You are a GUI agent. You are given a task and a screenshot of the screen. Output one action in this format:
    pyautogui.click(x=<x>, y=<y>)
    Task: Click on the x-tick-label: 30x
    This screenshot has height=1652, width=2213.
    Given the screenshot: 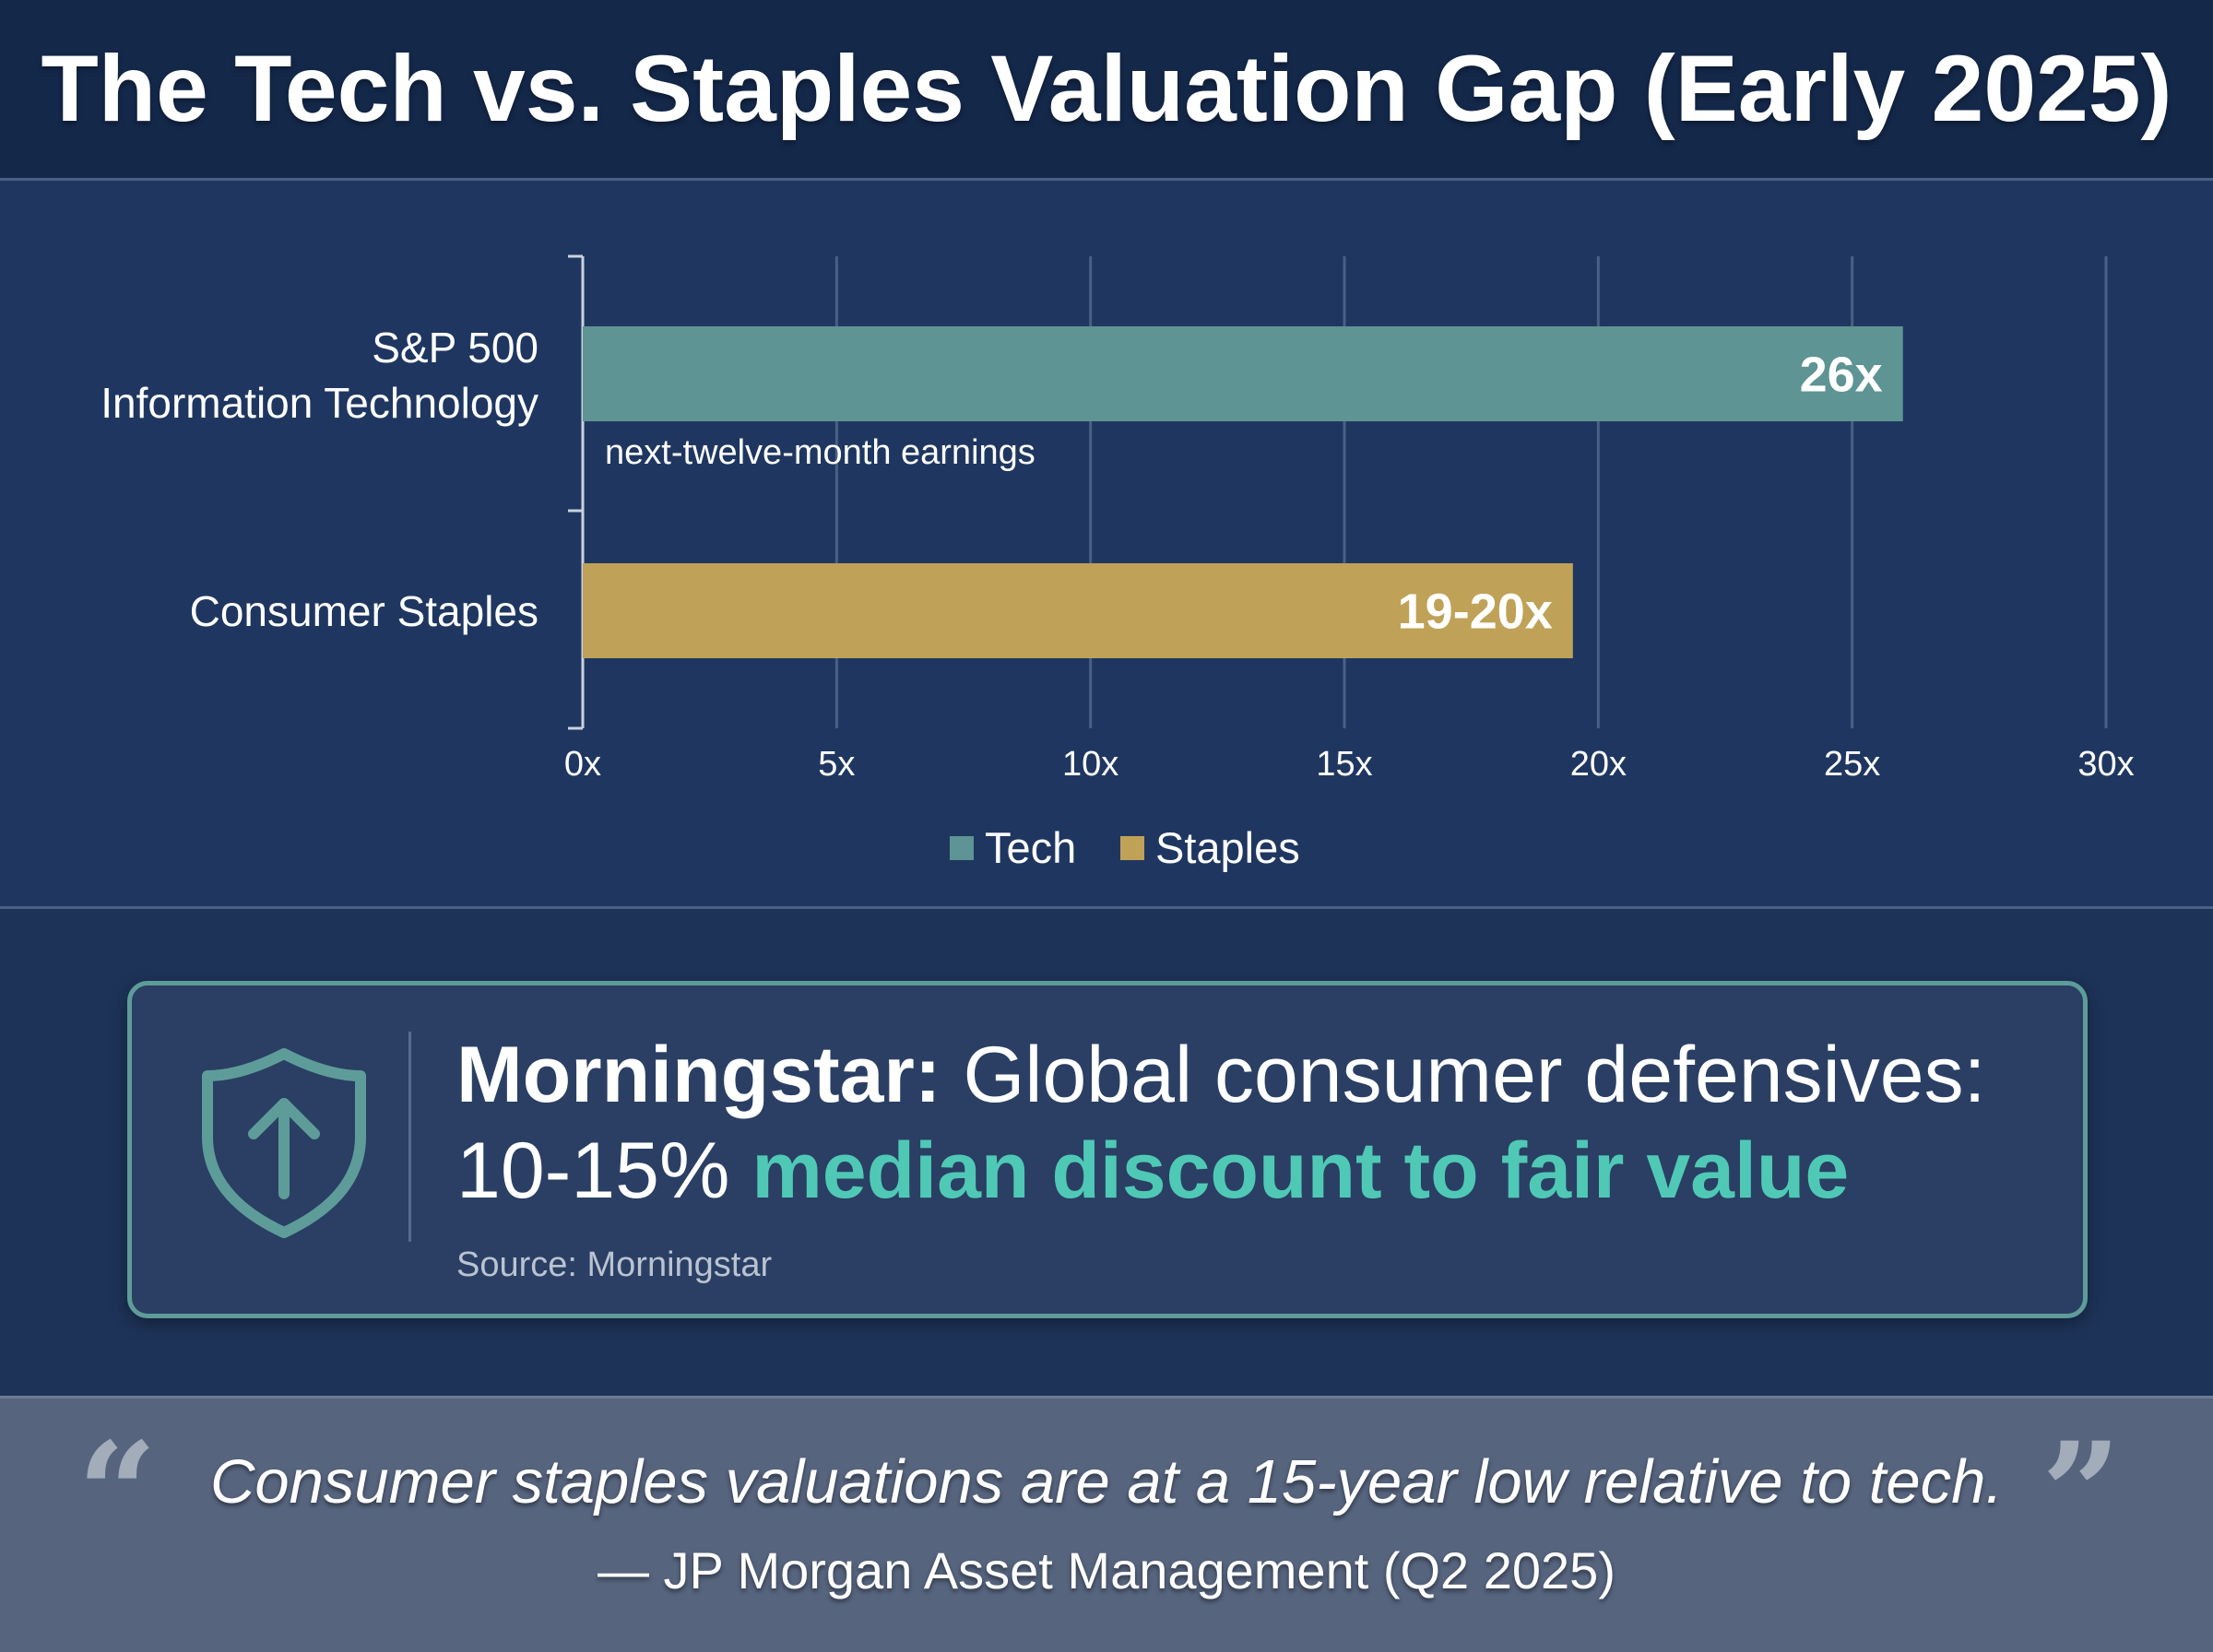 What is the action you would take?
    pyautogui.click(x=2105, y=764)
    